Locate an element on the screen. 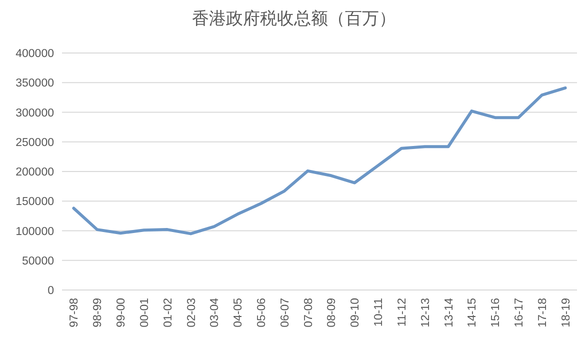 This screenshot has height=343, width=588. y-tick-label: 100000 is located at coordinates (35, 232).